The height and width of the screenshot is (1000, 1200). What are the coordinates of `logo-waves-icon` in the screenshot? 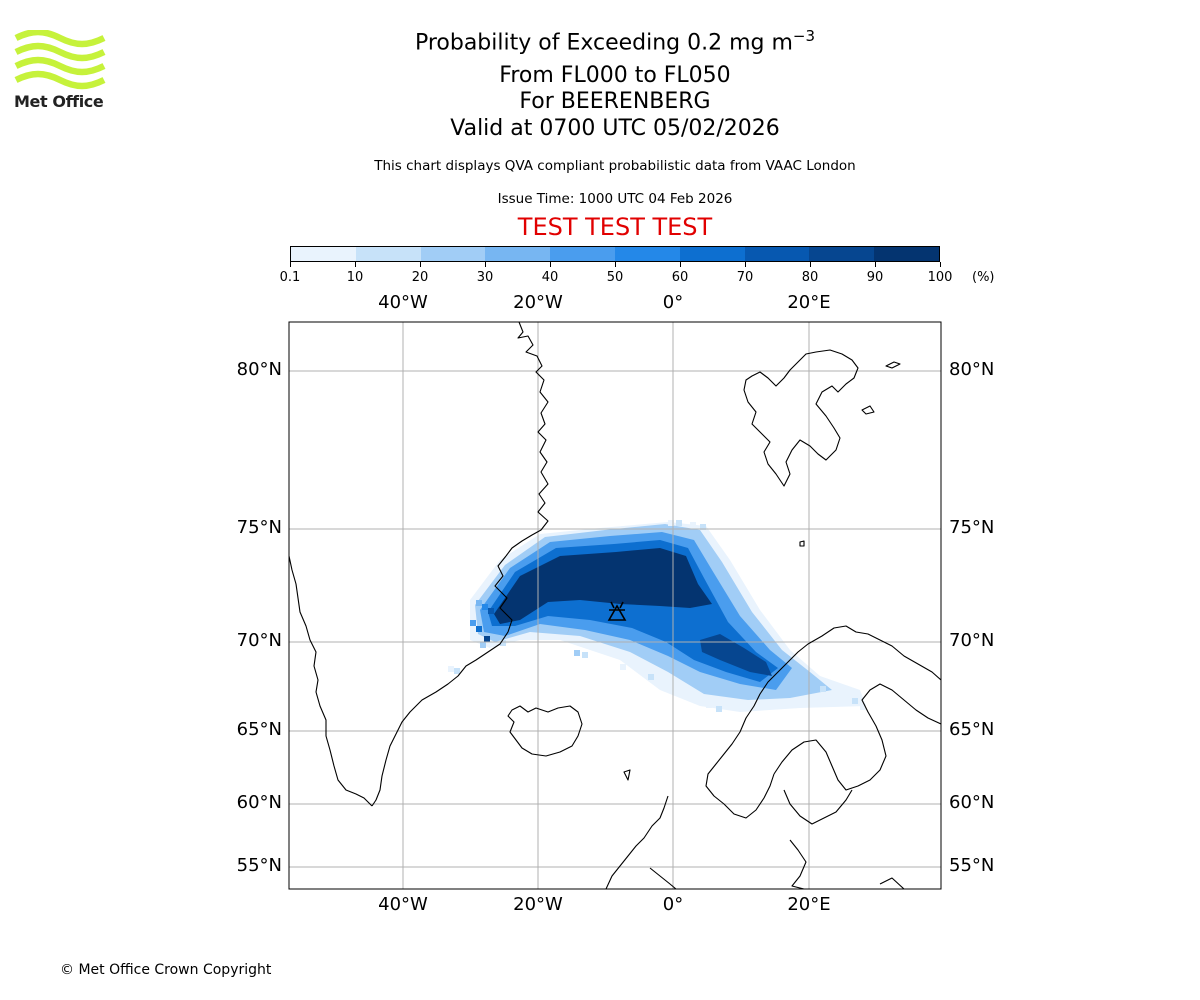 It's located at (60, 60).